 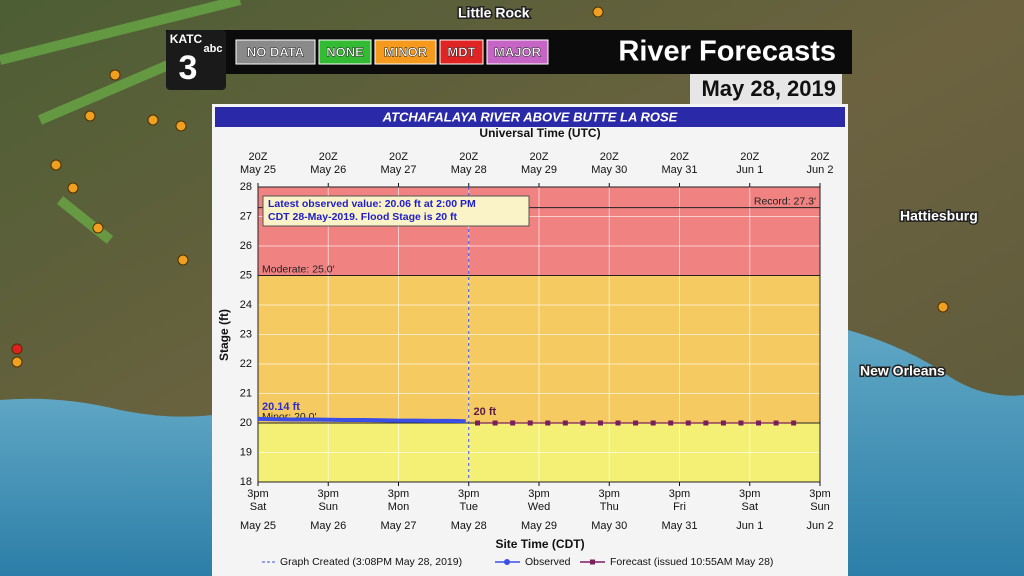 What do you see at coordinates (691, 562) in the screenshot?
I see `legend-forecast: Forecast (issued 10:55AM May 28)` at bounding box center [691, 562].